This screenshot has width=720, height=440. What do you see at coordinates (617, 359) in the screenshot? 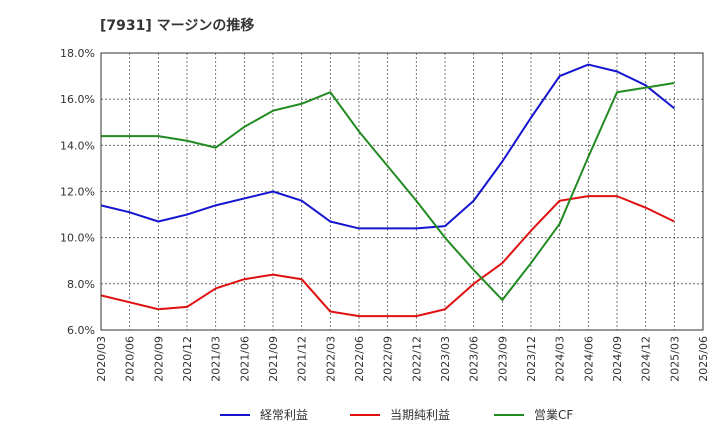
I see `x-tick-label: 2024/09` at bounding box center [617, 359].